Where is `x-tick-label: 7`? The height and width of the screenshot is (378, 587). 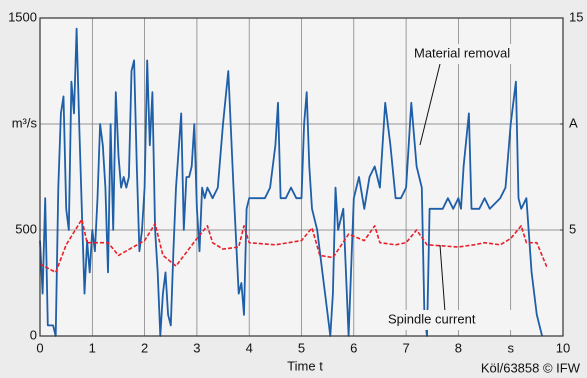
x-tick-label: 7 is located at coordinates (405, 347).